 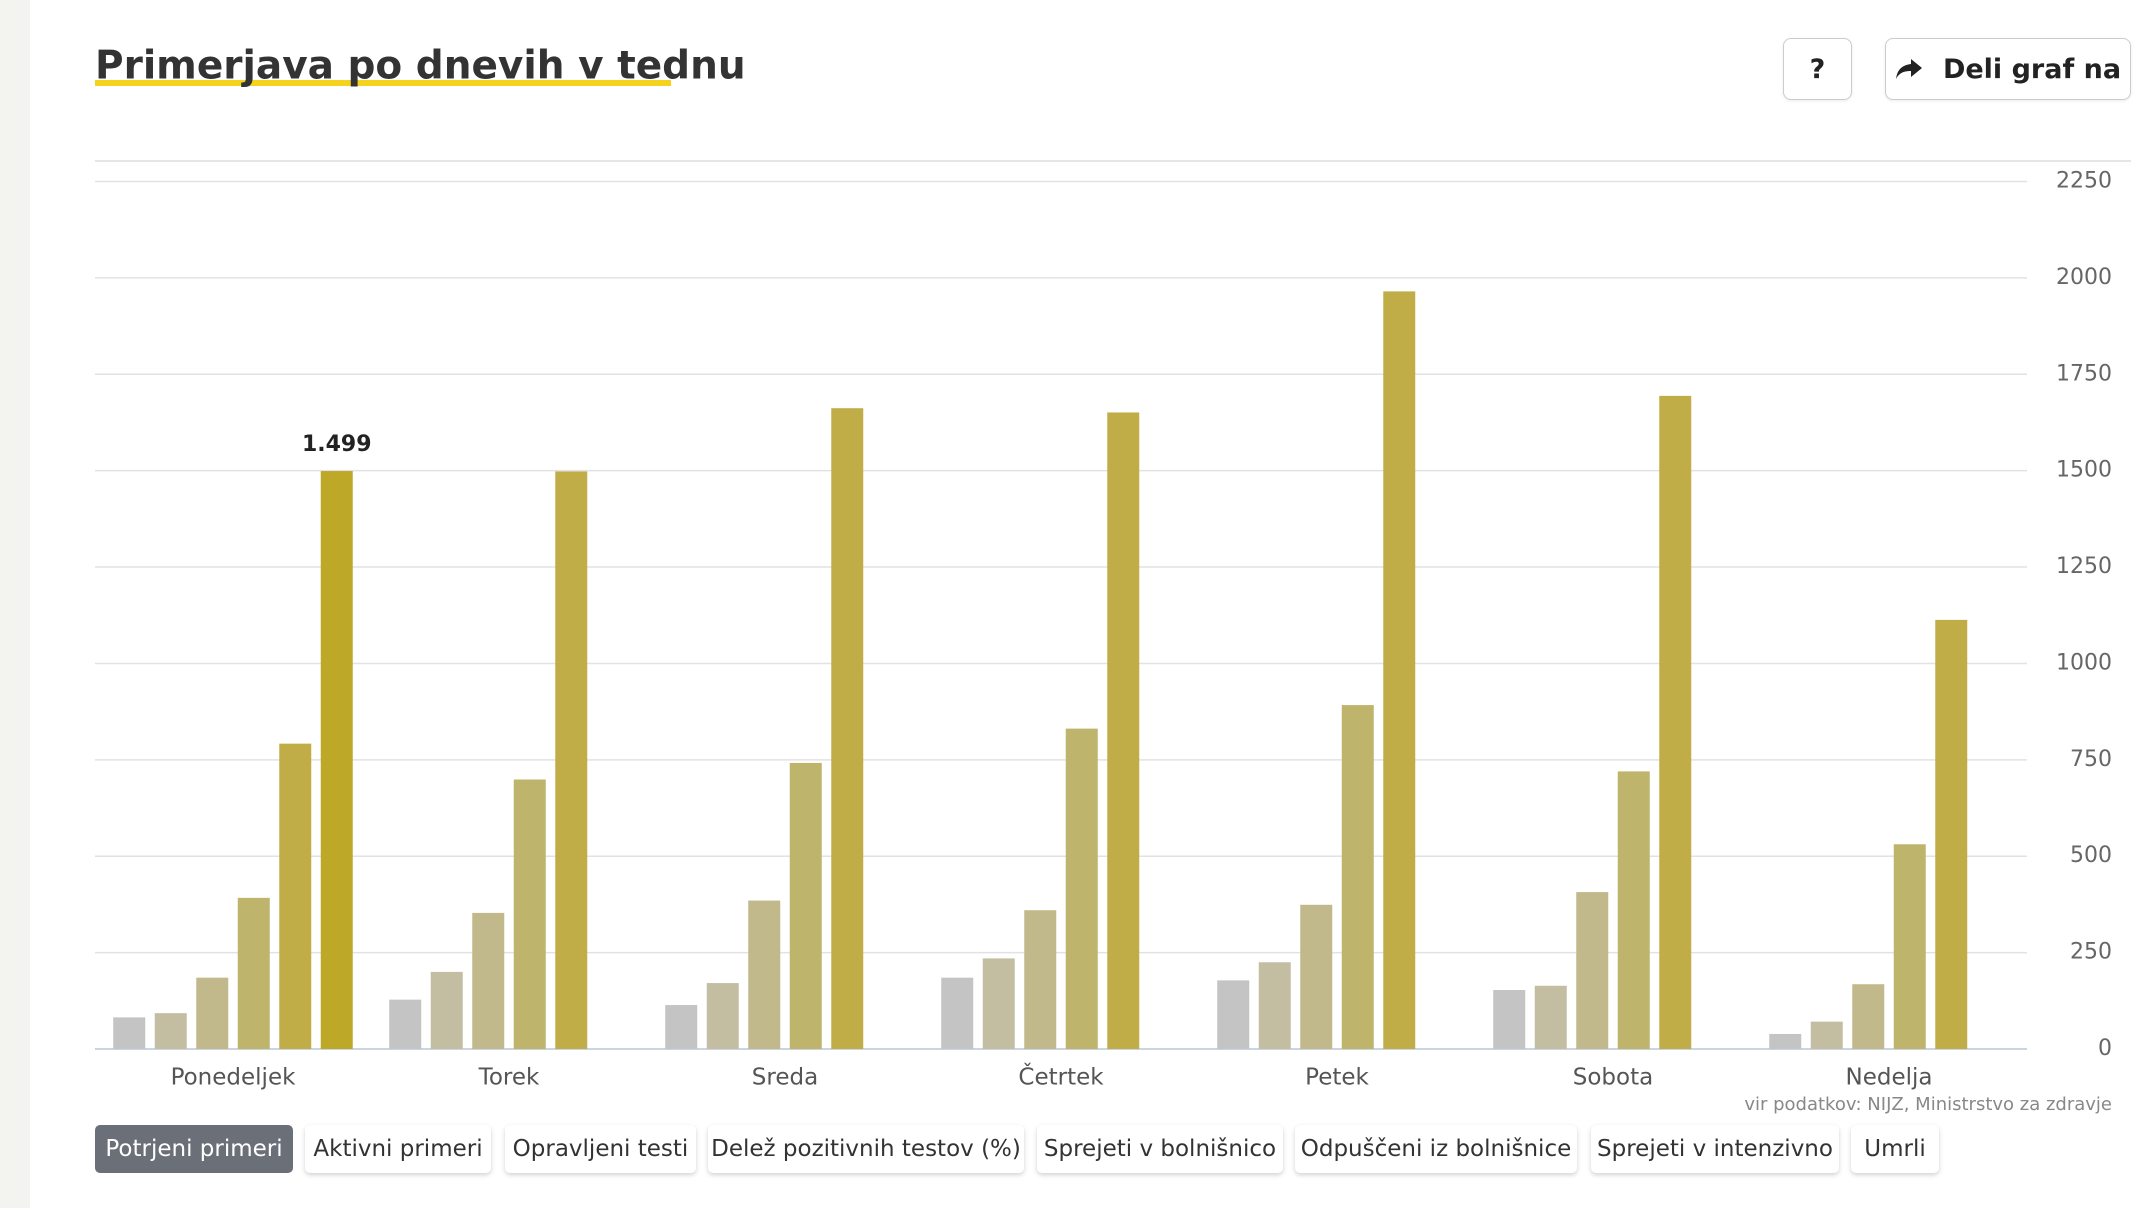 What do you see at coordinates (1061, 1077) in the screenshot?
I see `x-tick-label: Četrtek` at bounding box center [1061, 1077].